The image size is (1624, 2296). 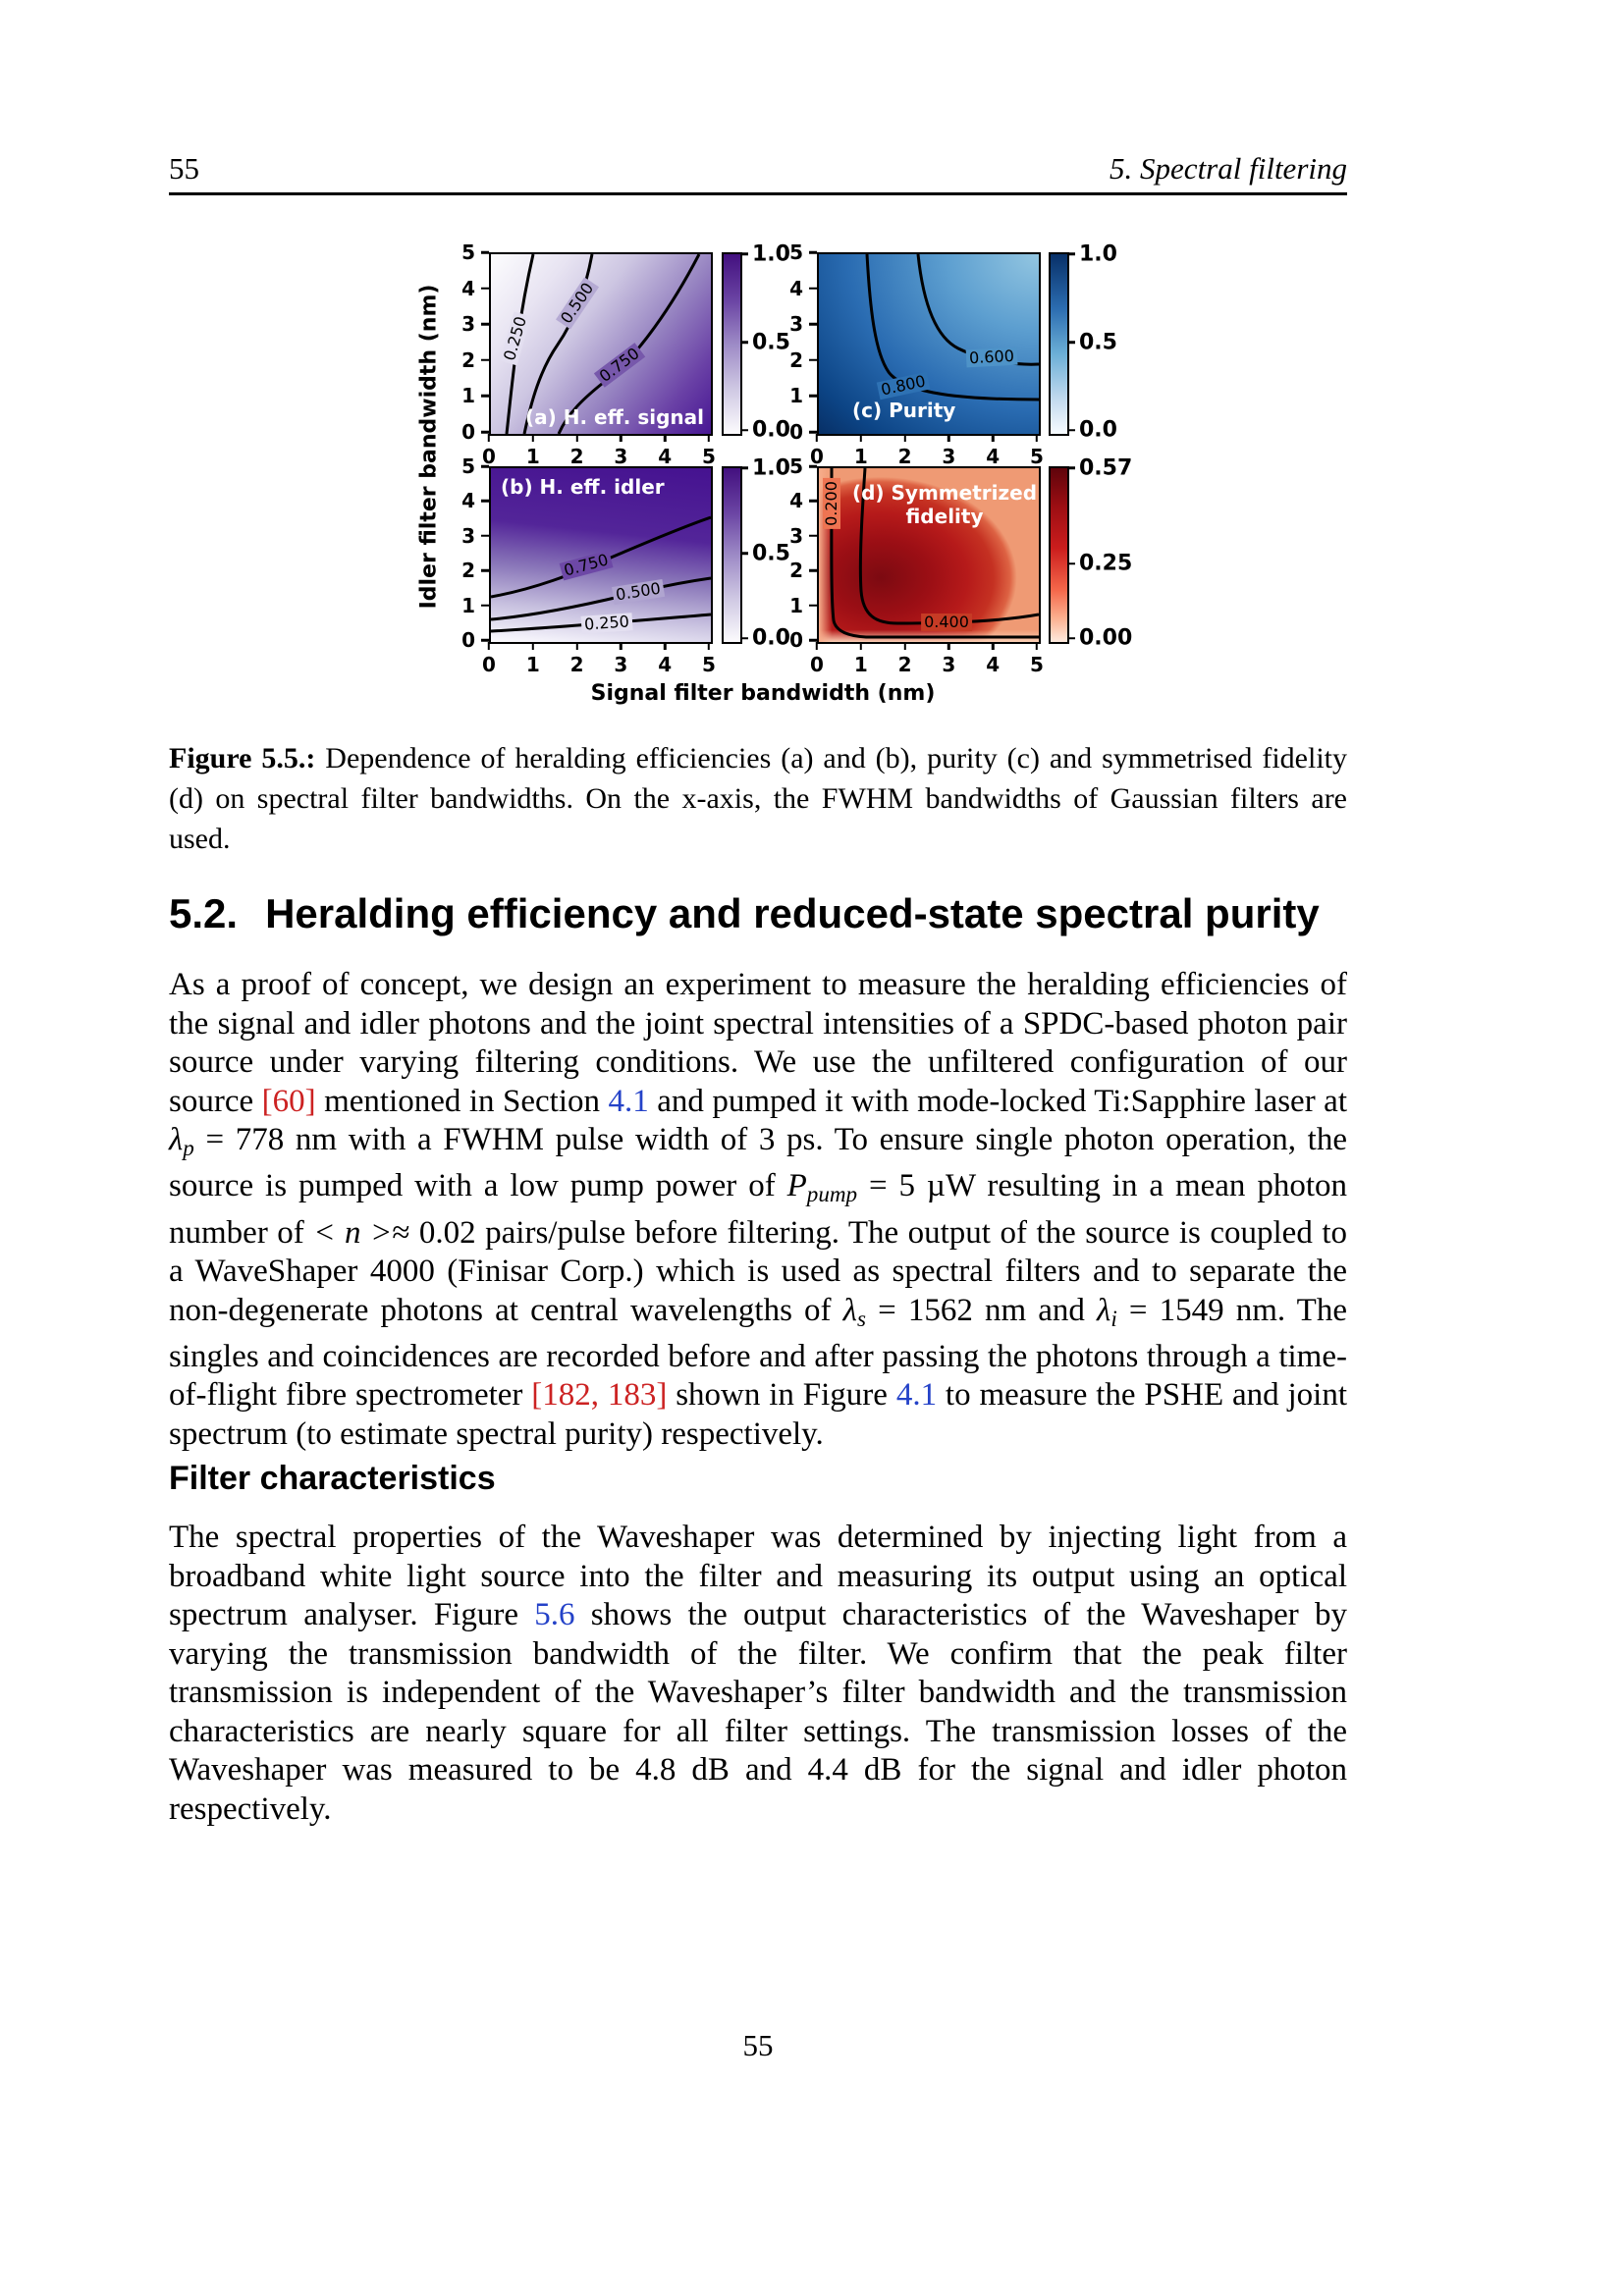 I want to click on contour-surface-d, so click(x=929, y=555).